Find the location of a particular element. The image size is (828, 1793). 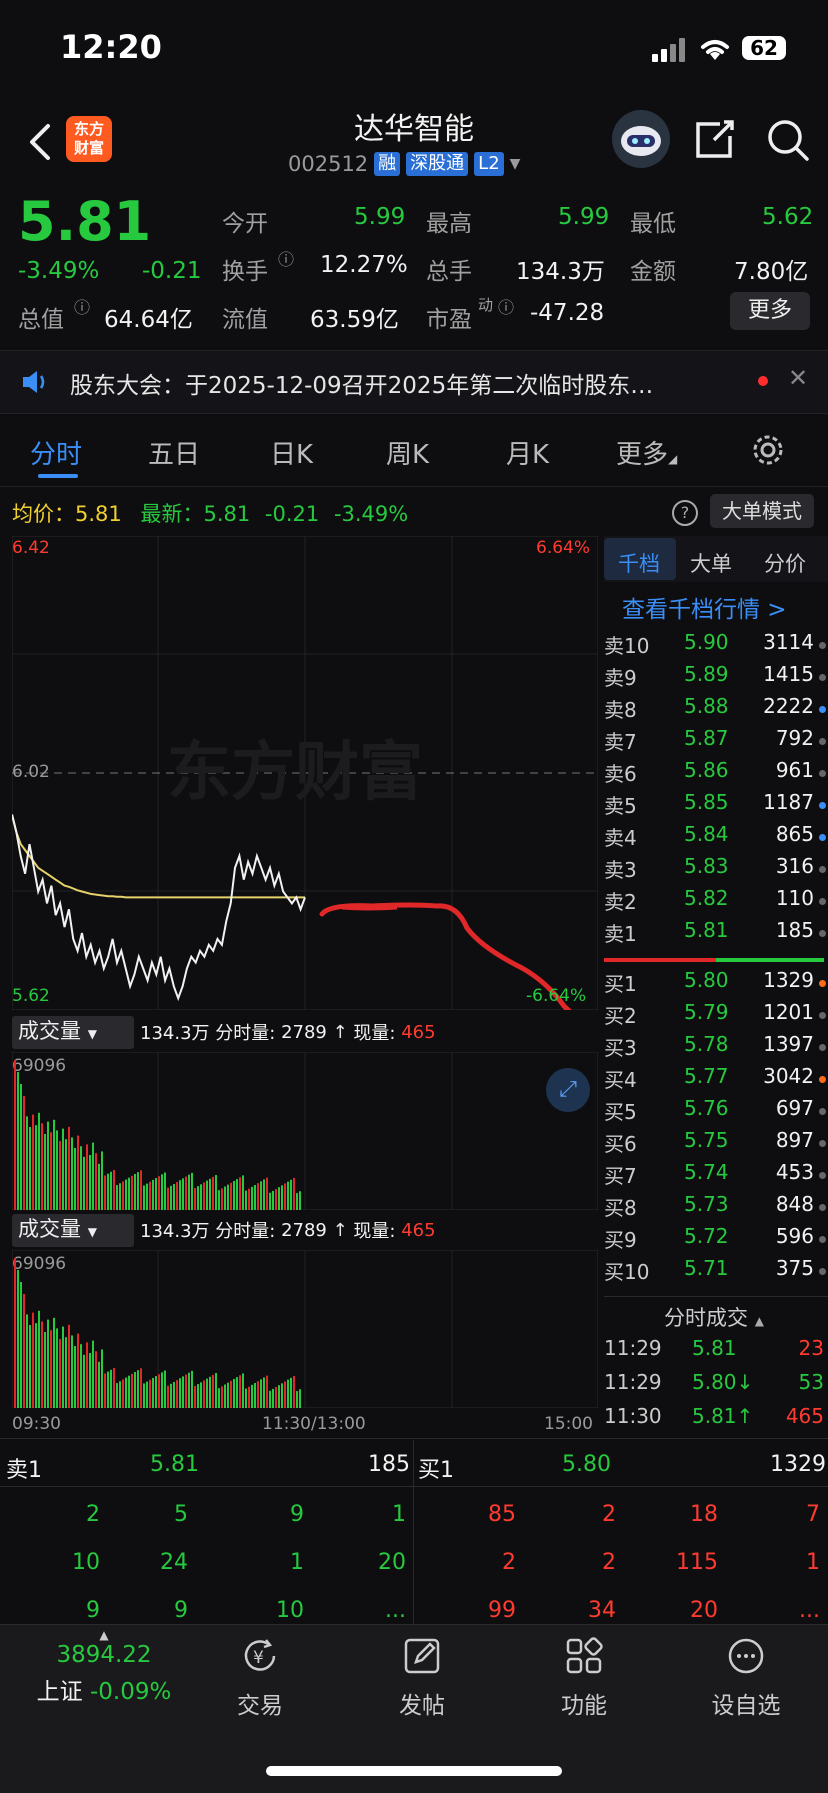

change-percent: -3.49% is located at coordinates (59, 271).